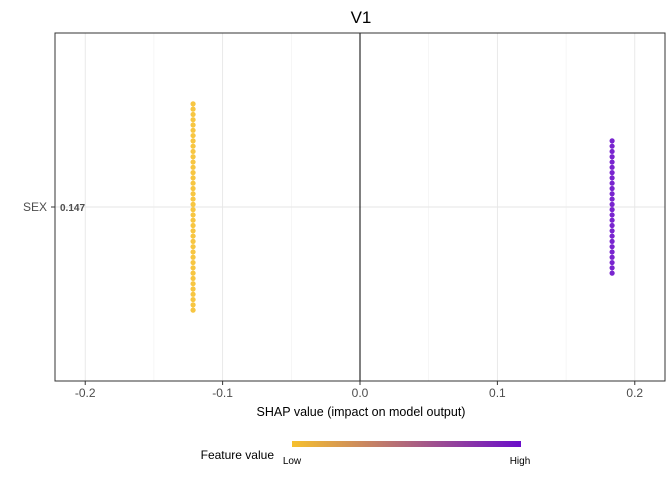 The image size is (672, 480). I want to click on legend-gradient-bar, so click(406, 444).